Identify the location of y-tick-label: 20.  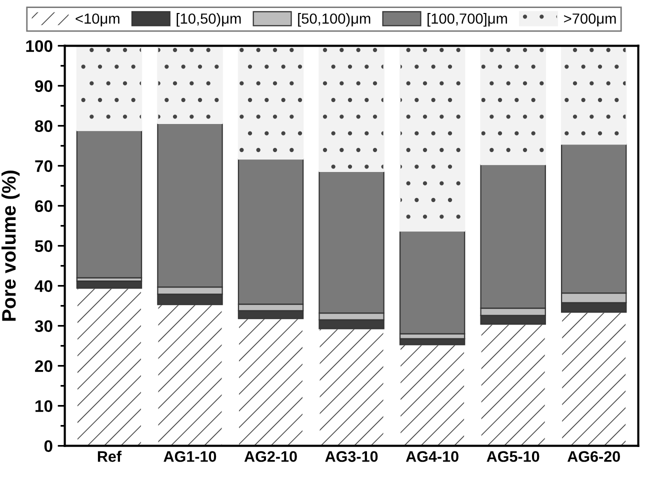
(43, 366).